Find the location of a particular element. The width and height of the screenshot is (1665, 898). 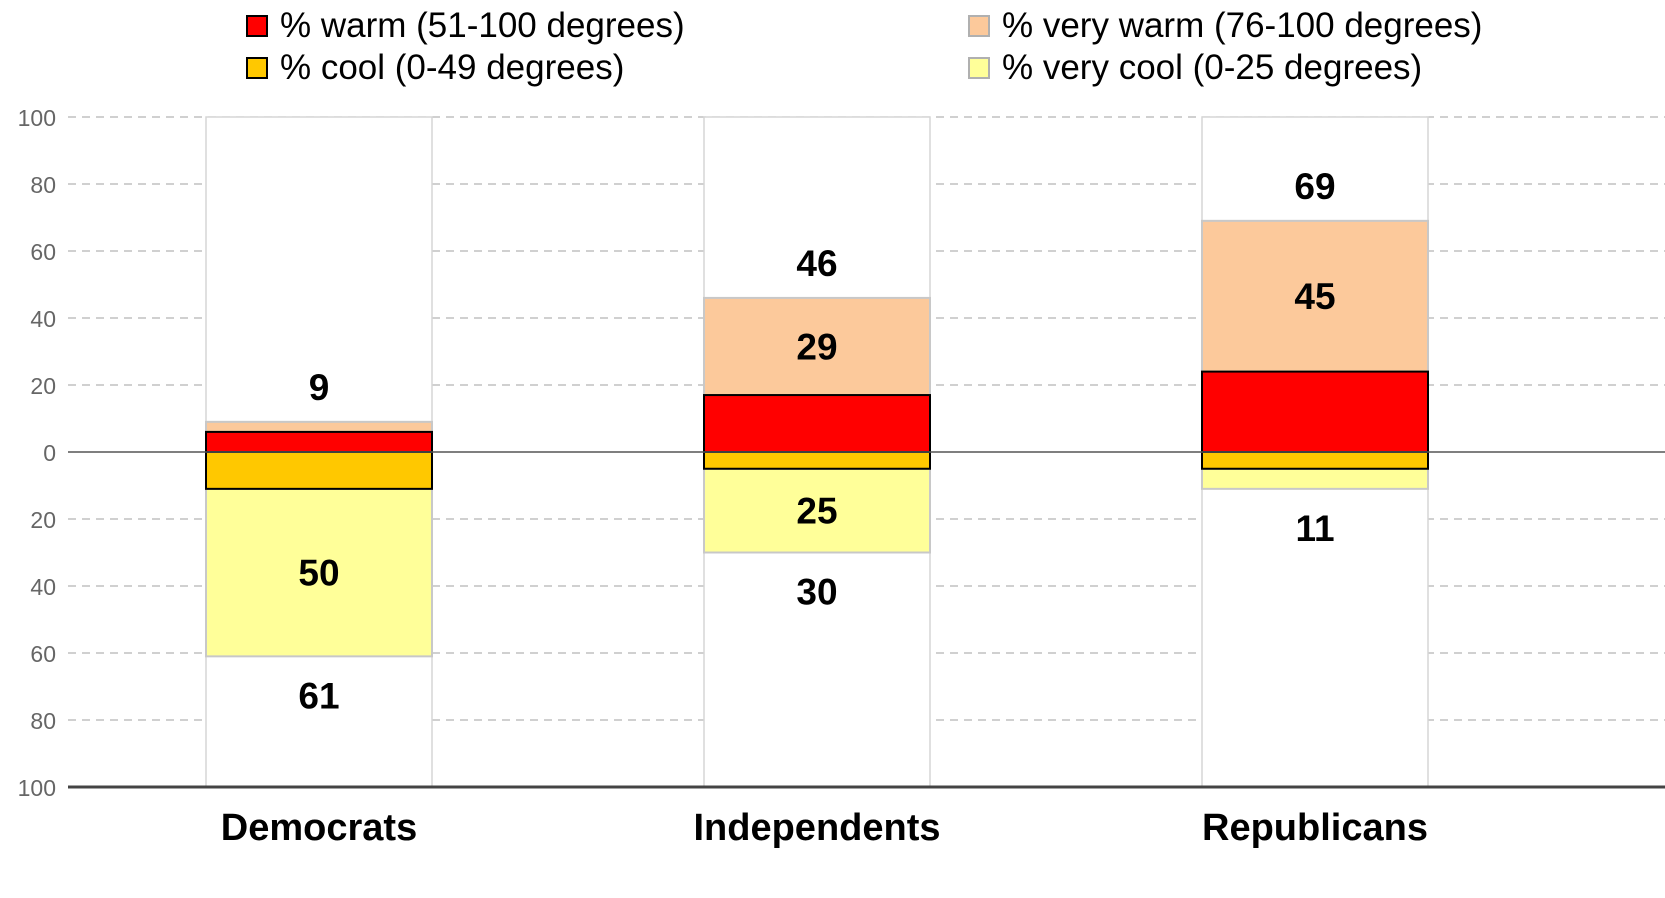

legend-swatch-very-cool is located at coordinates (979, 68).